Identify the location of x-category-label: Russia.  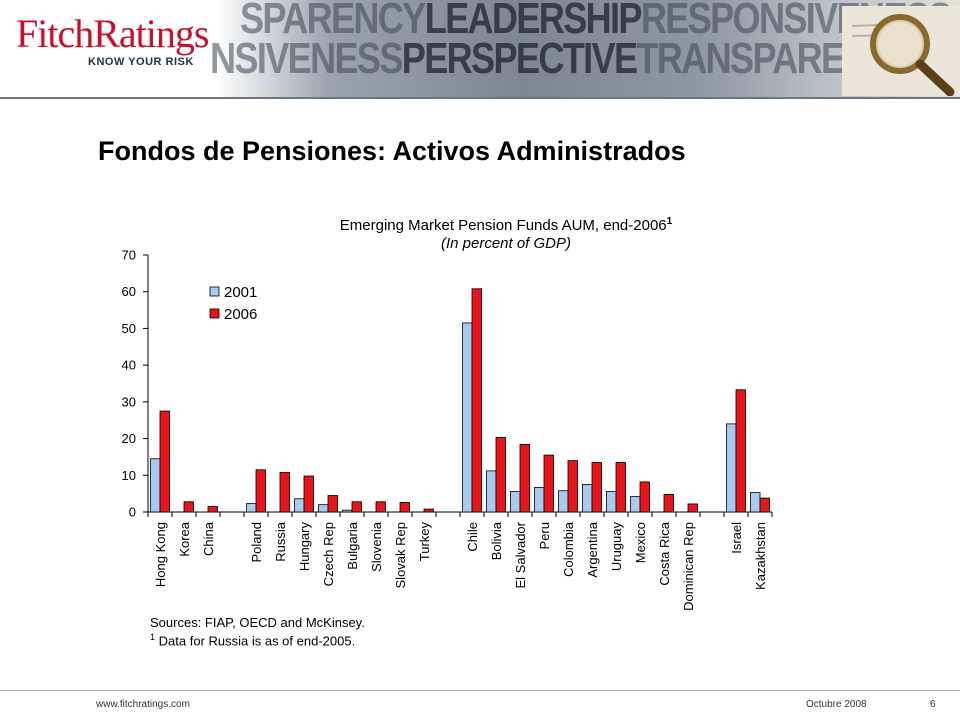
(280, 541).